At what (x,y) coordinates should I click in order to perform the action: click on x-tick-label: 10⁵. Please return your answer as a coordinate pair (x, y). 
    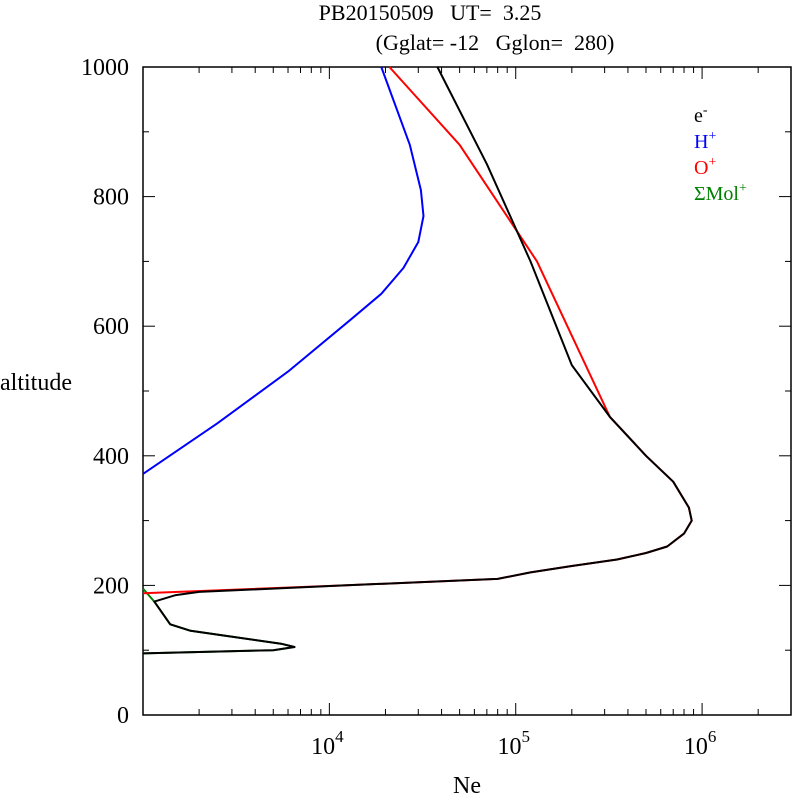
    Looking at the image, I should click on (513, 743).